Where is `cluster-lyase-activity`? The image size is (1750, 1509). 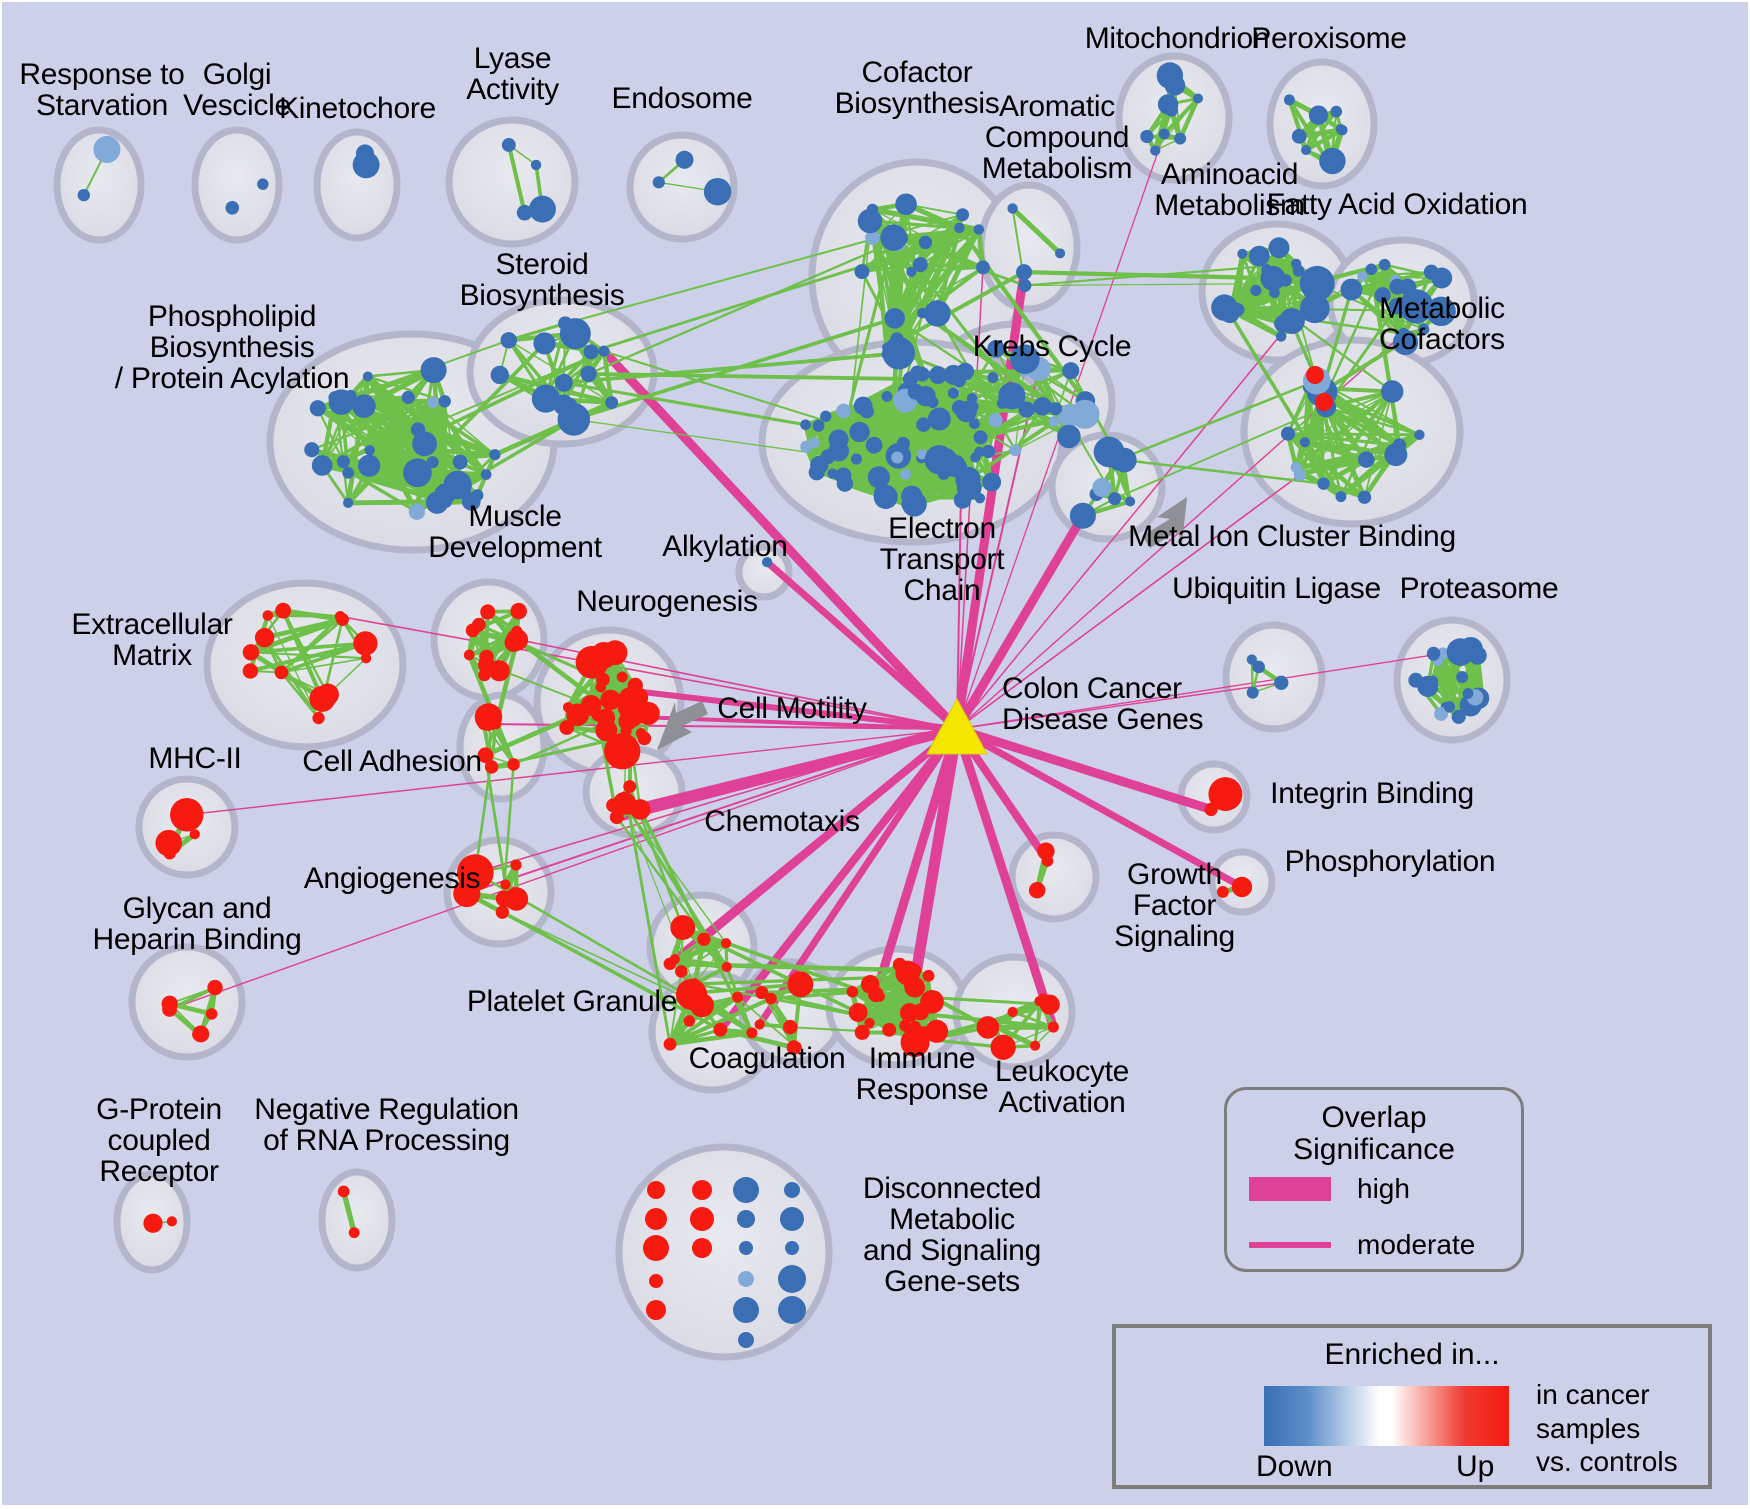 cluster-lyase-activity is located at coordinates (512, 182).